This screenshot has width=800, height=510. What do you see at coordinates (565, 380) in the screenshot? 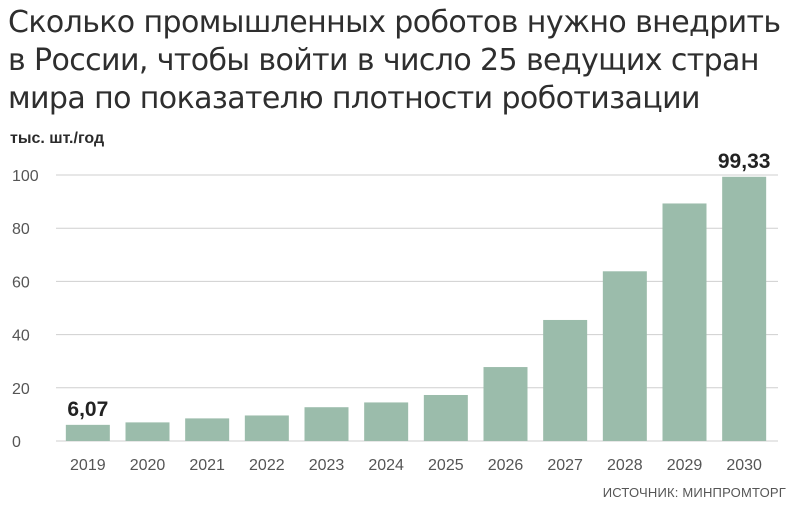
I see `bar-2027` at bounding box center [565, 380].